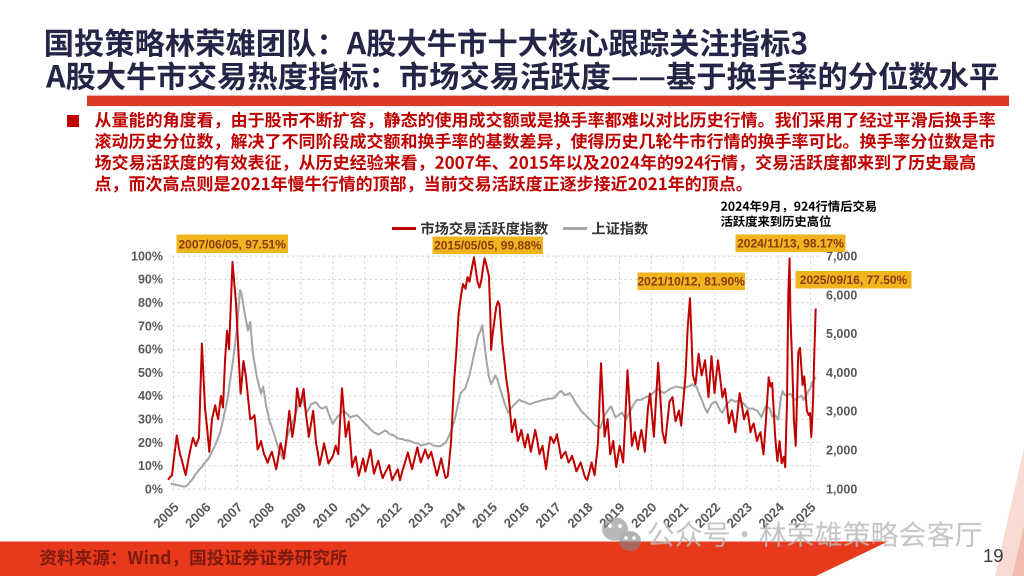 The image size is (1024, 576). Describe the element at coordinates (150, 303) in the screenshot. I see `svg-text: 80%` at that location.